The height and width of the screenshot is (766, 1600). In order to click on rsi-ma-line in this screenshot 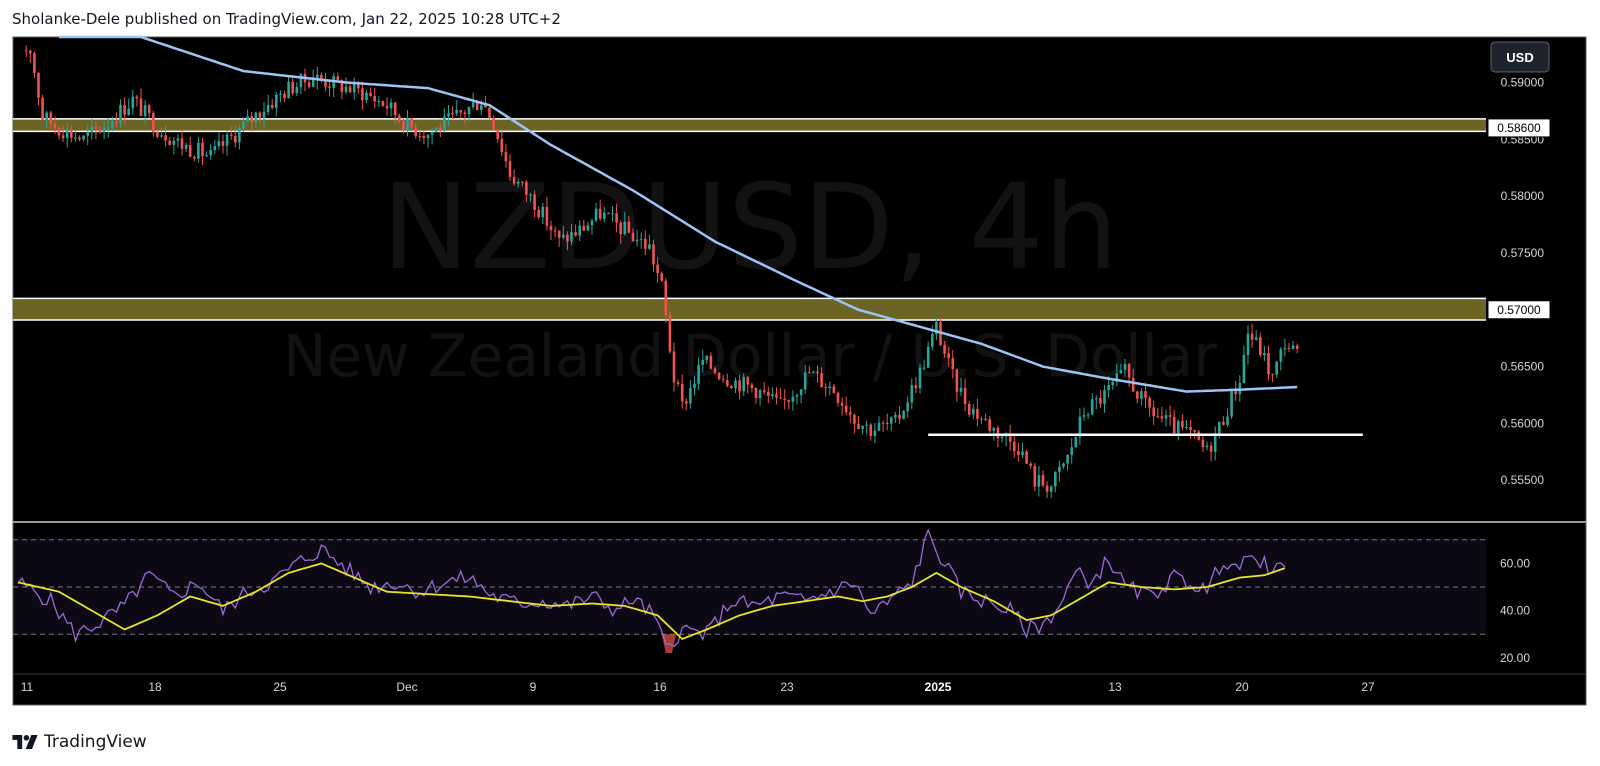, I will do `click(651, 601)`.